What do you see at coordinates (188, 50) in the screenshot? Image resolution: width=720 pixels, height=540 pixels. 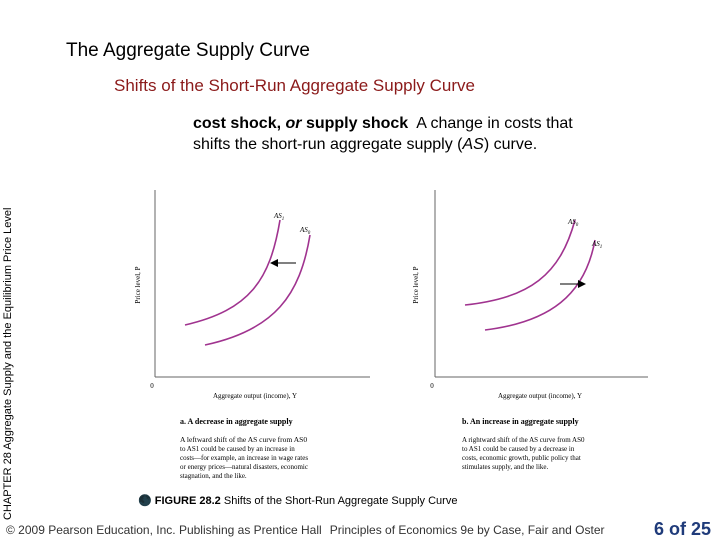 I see `slide-title: The Aggregate Supply Curve` at bounding box center [188, 50].